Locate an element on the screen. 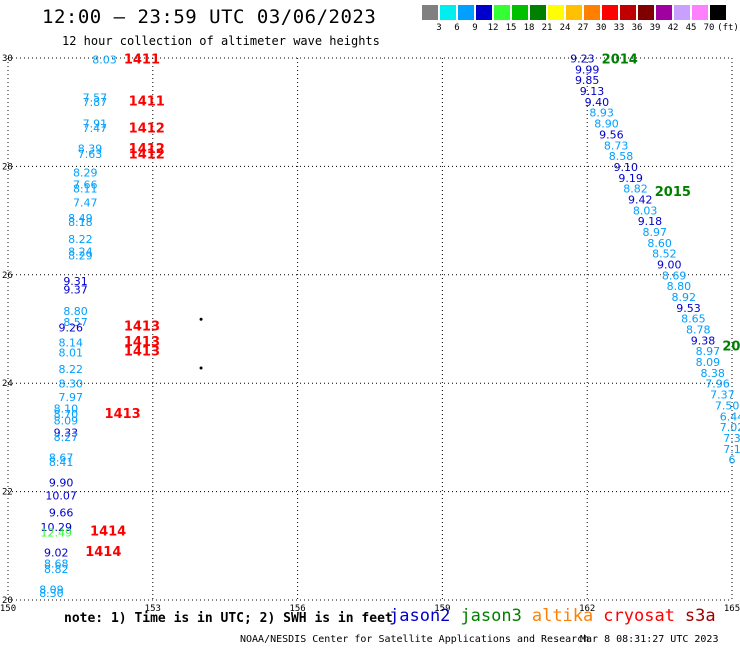  y-tick-label: 20 is located at coordinates (7, 601).